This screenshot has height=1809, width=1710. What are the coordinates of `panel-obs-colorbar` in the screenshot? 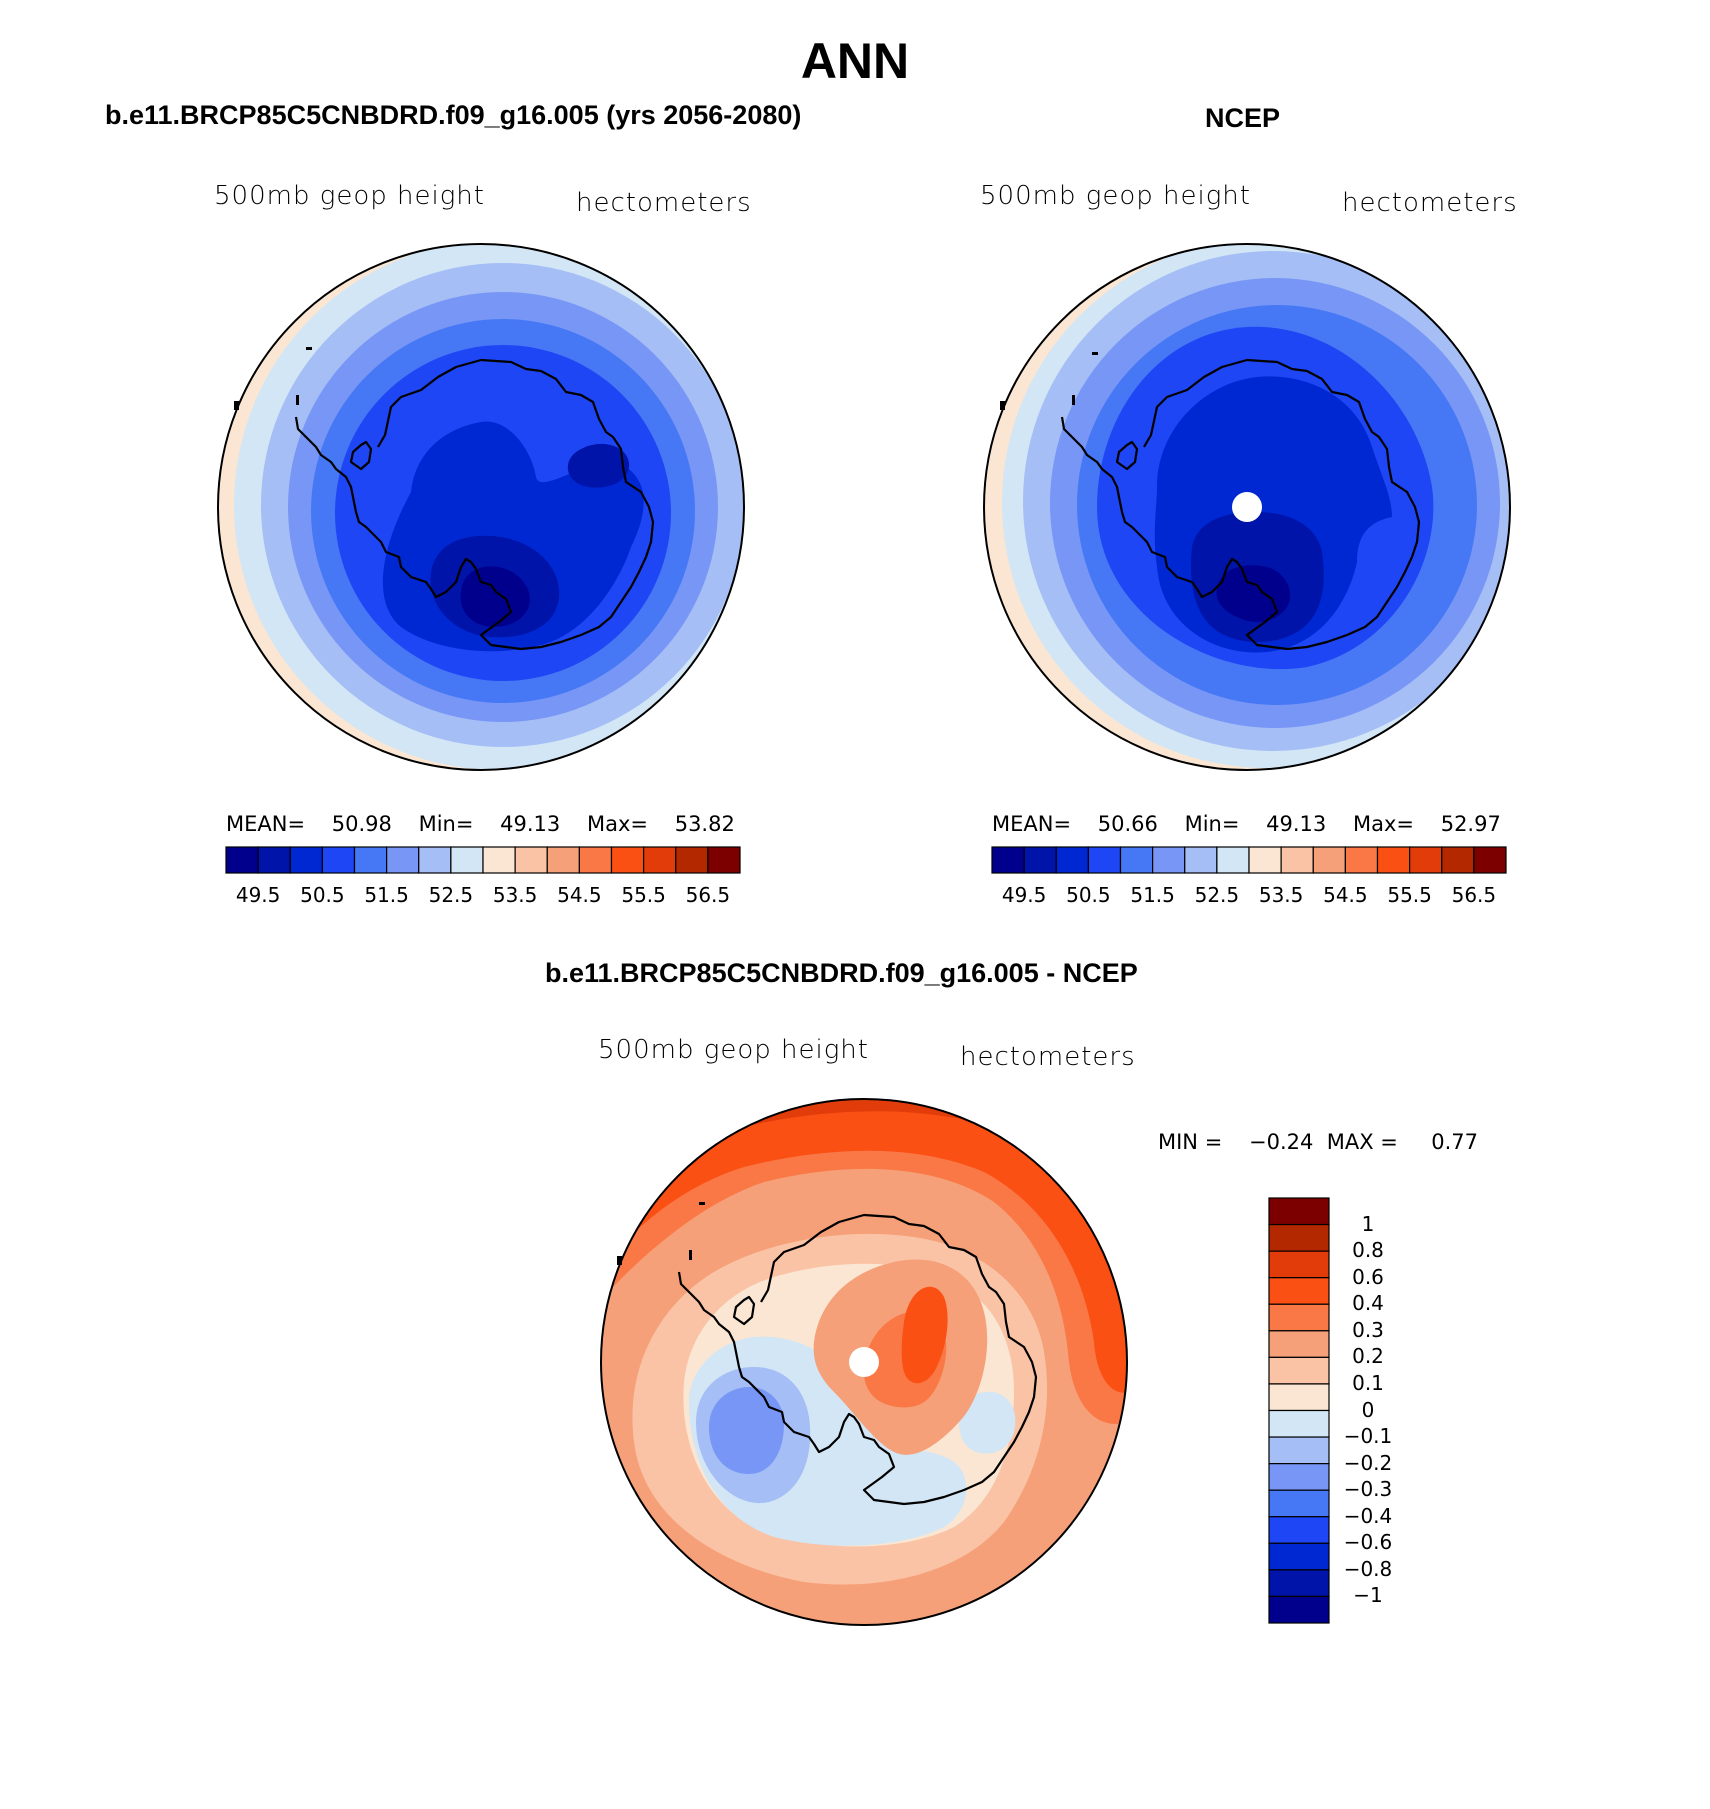 It's located at (1249, 860).